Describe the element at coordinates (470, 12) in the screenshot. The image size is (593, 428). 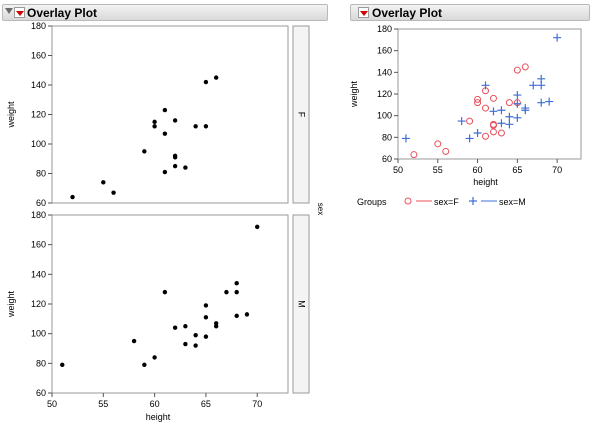
I see `right-report-header: Overlay Plot` at that location.